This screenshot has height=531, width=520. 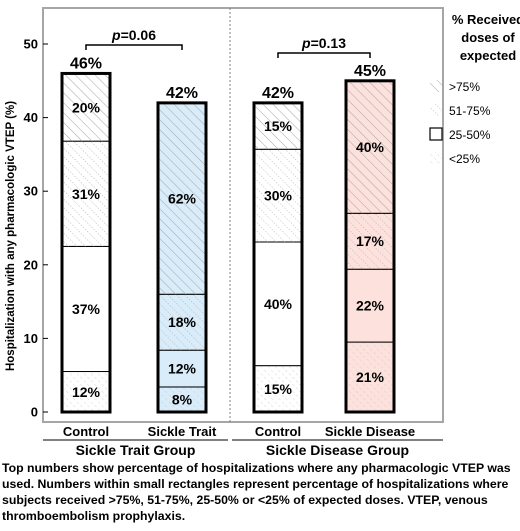 I want to click on legend-label: 25-50%, so click(x=470, y=135).